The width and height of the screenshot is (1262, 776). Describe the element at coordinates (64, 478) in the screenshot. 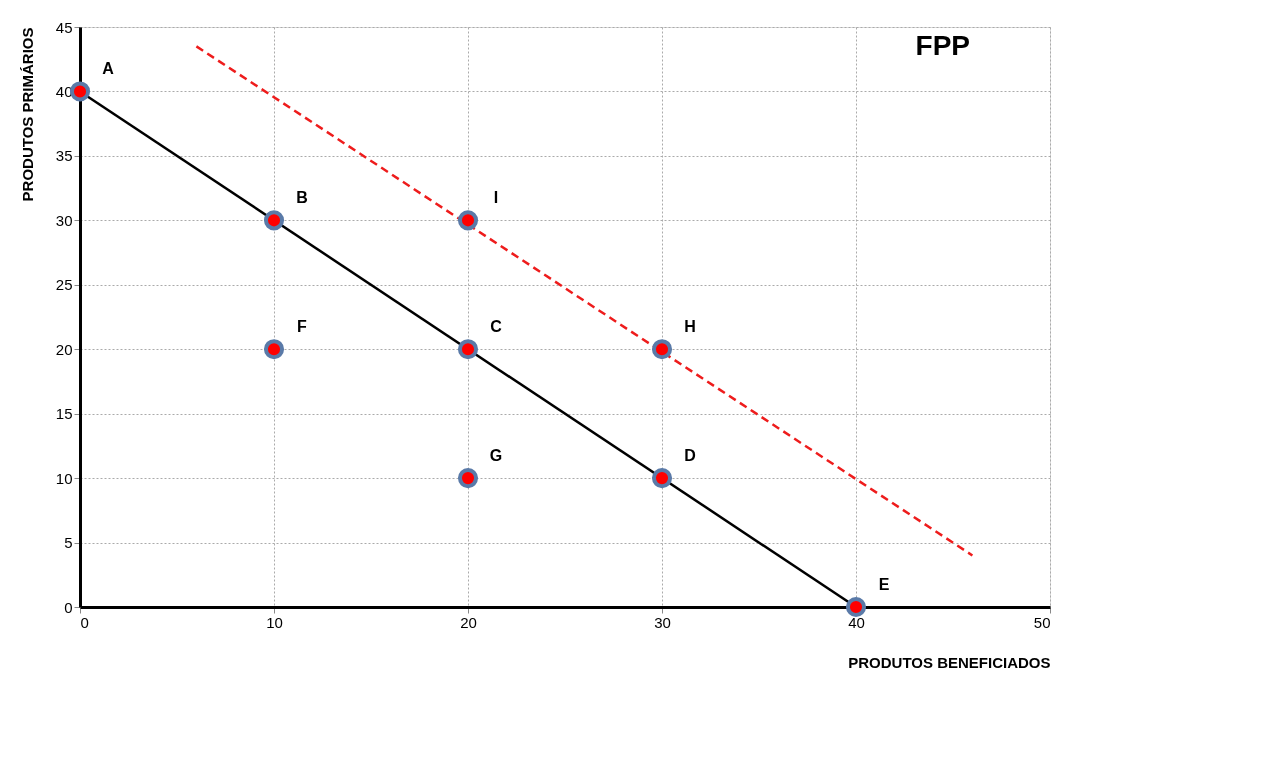

I see `y-tick-label: 10` at that location.